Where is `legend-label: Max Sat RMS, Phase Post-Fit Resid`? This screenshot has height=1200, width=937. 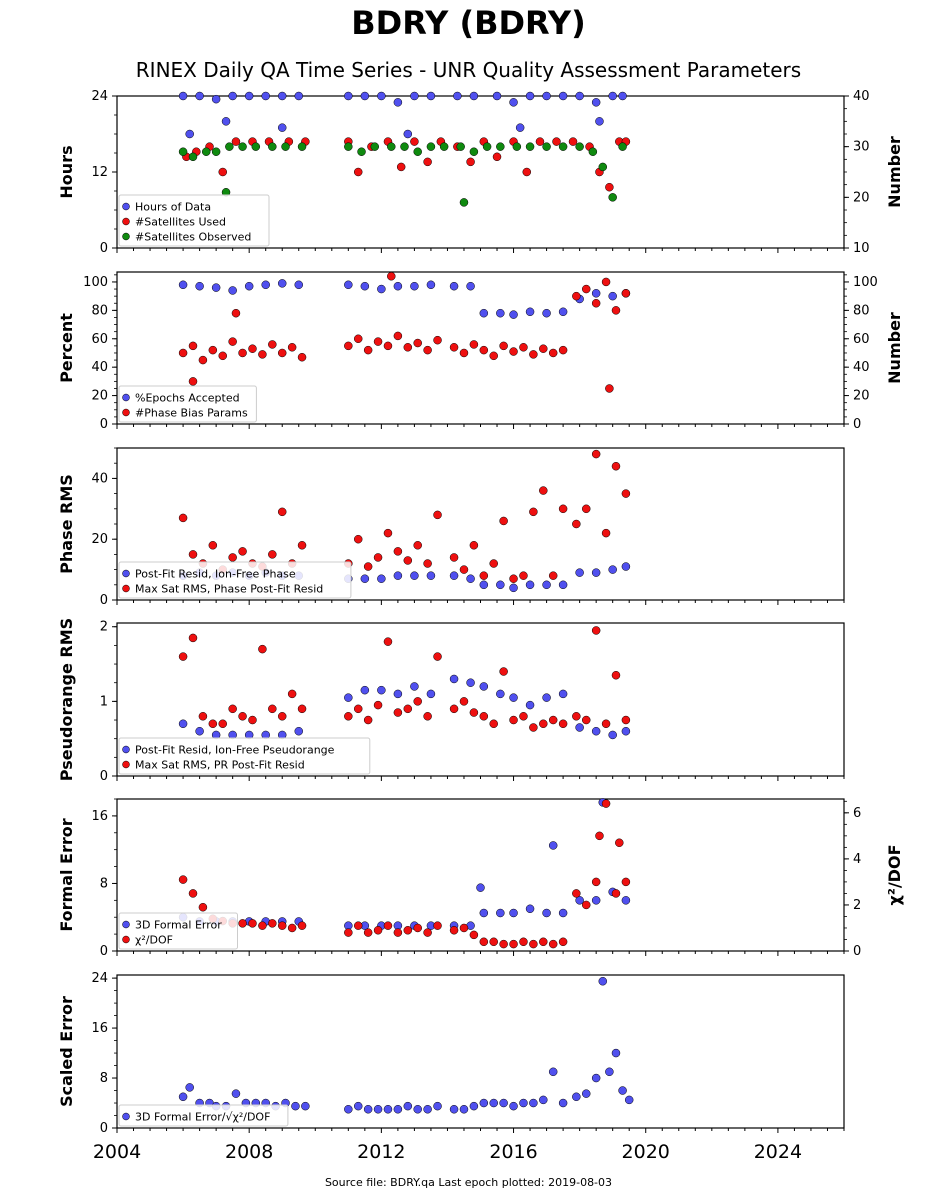 legend-label: Max Sat RMS, Phase Post-Fit Resid is located at coordinates (229, 589).